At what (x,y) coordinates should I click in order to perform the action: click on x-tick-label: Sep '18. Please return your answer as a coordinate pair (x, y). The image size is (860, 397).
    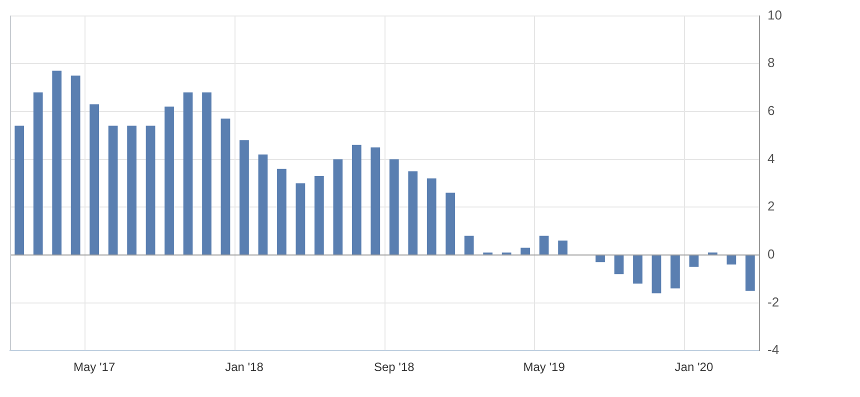
    Looking at the image, I should click on (394, 367).